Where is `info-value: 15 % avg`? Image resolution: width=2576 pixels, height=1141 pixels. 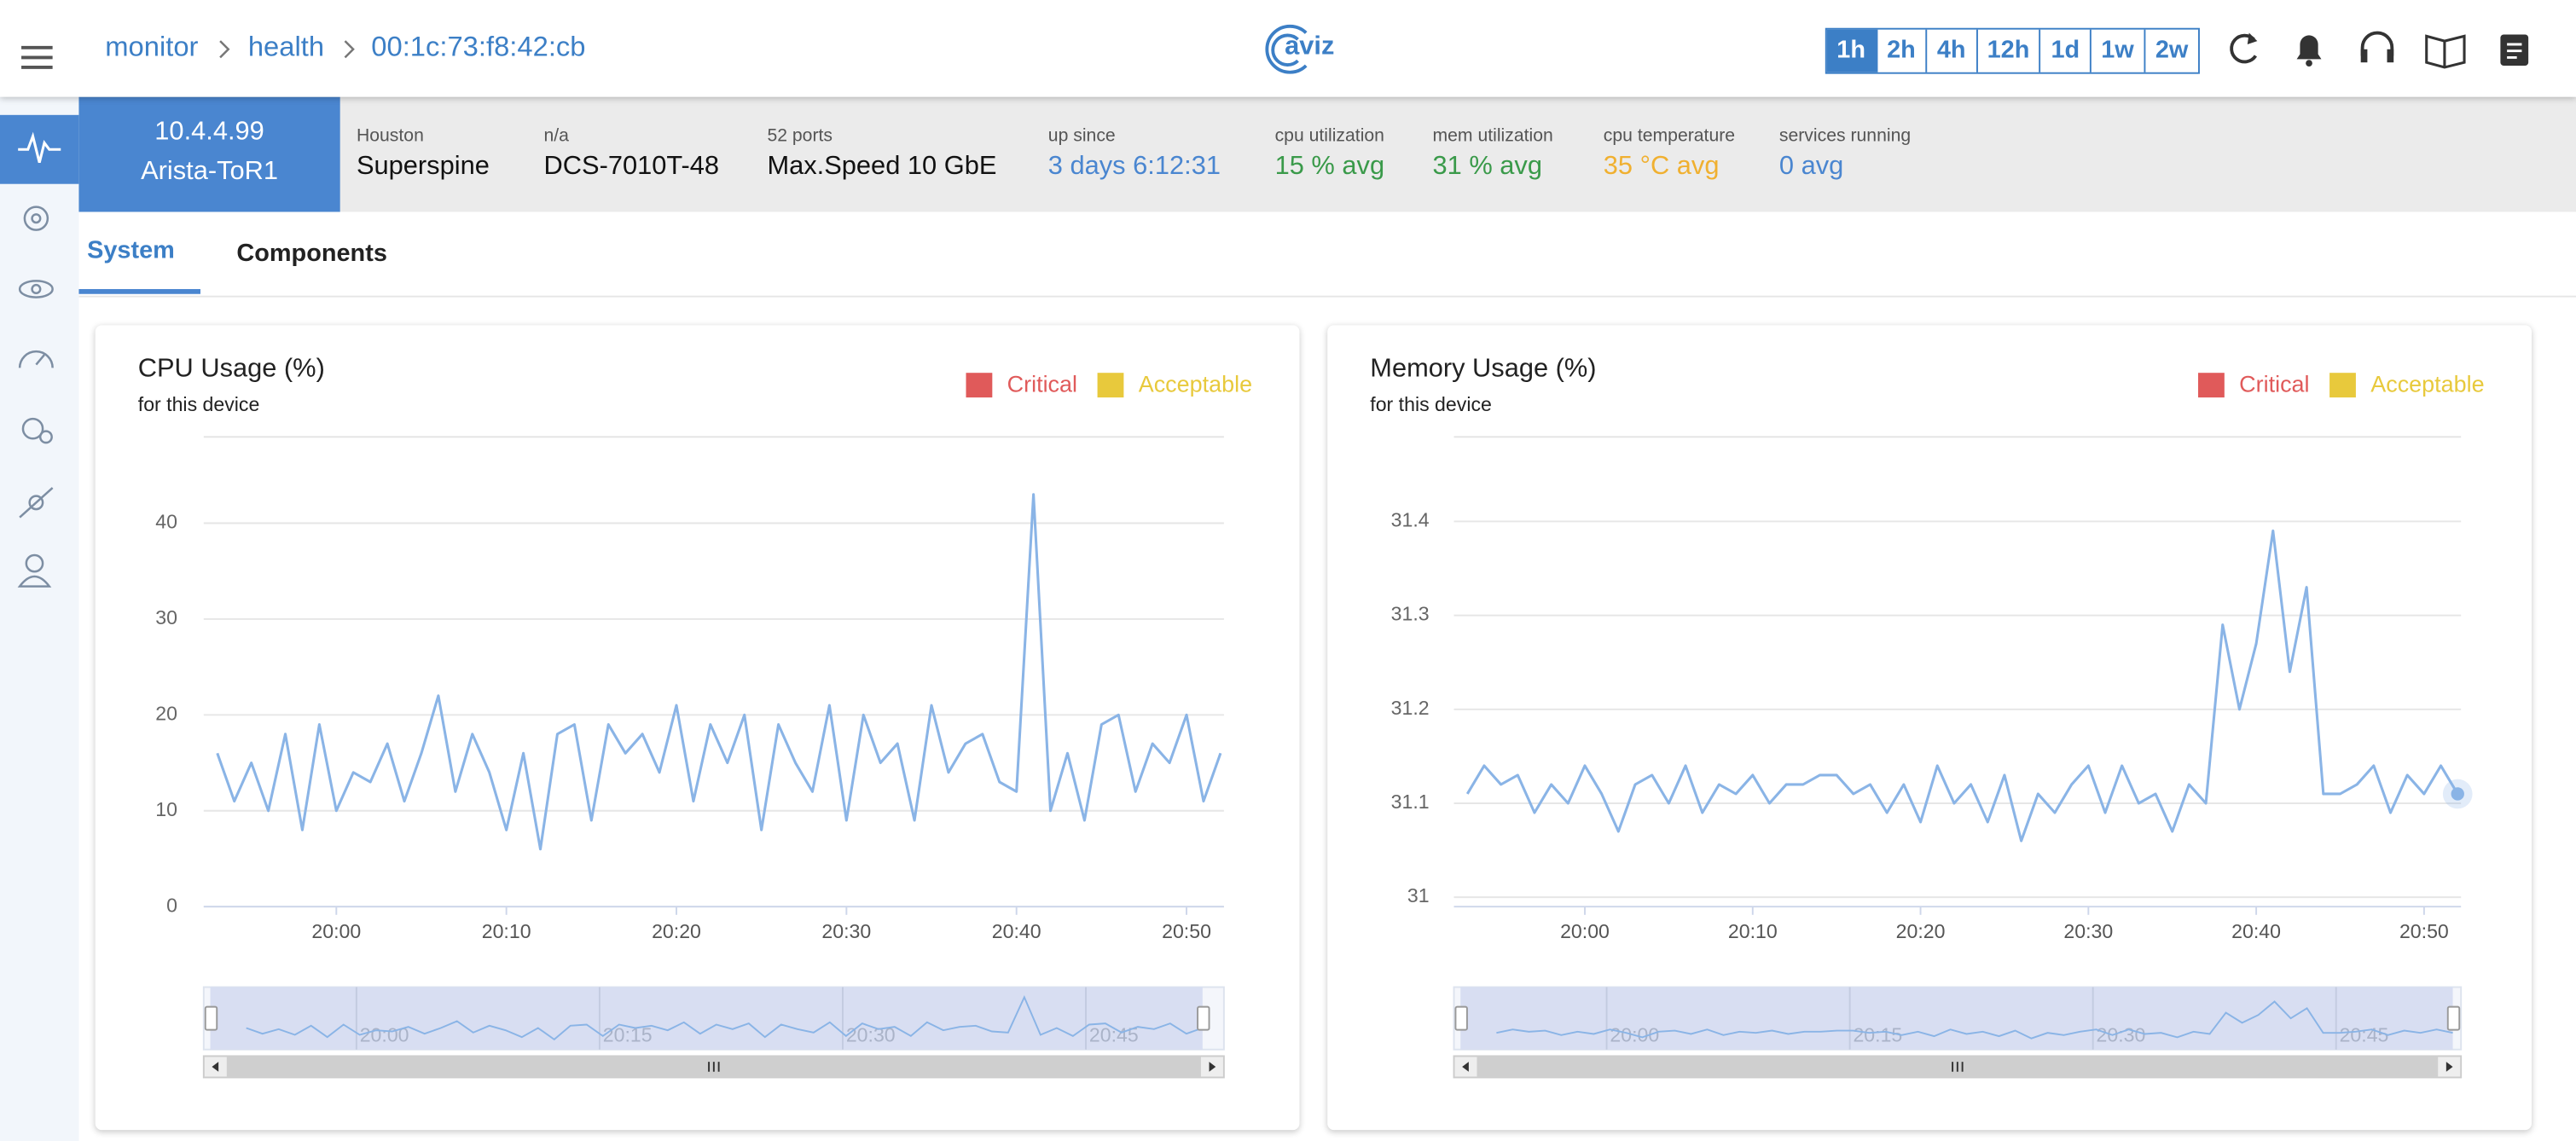 info-value: 15 % avg is located at coordinates (1329, 167).